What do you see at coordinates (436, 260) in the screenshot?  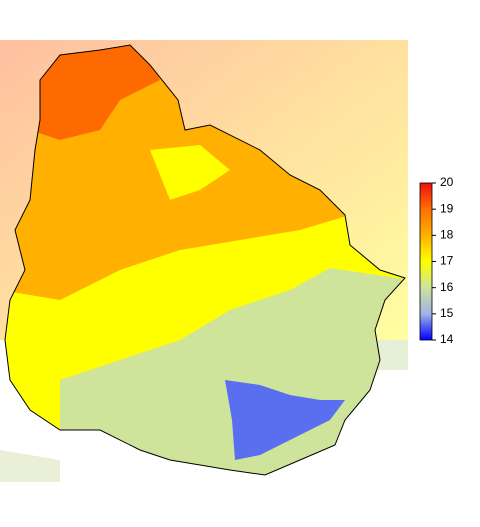 I see `legend: 14 15 16 17 18 19 20` at bounding box center [436, 260].